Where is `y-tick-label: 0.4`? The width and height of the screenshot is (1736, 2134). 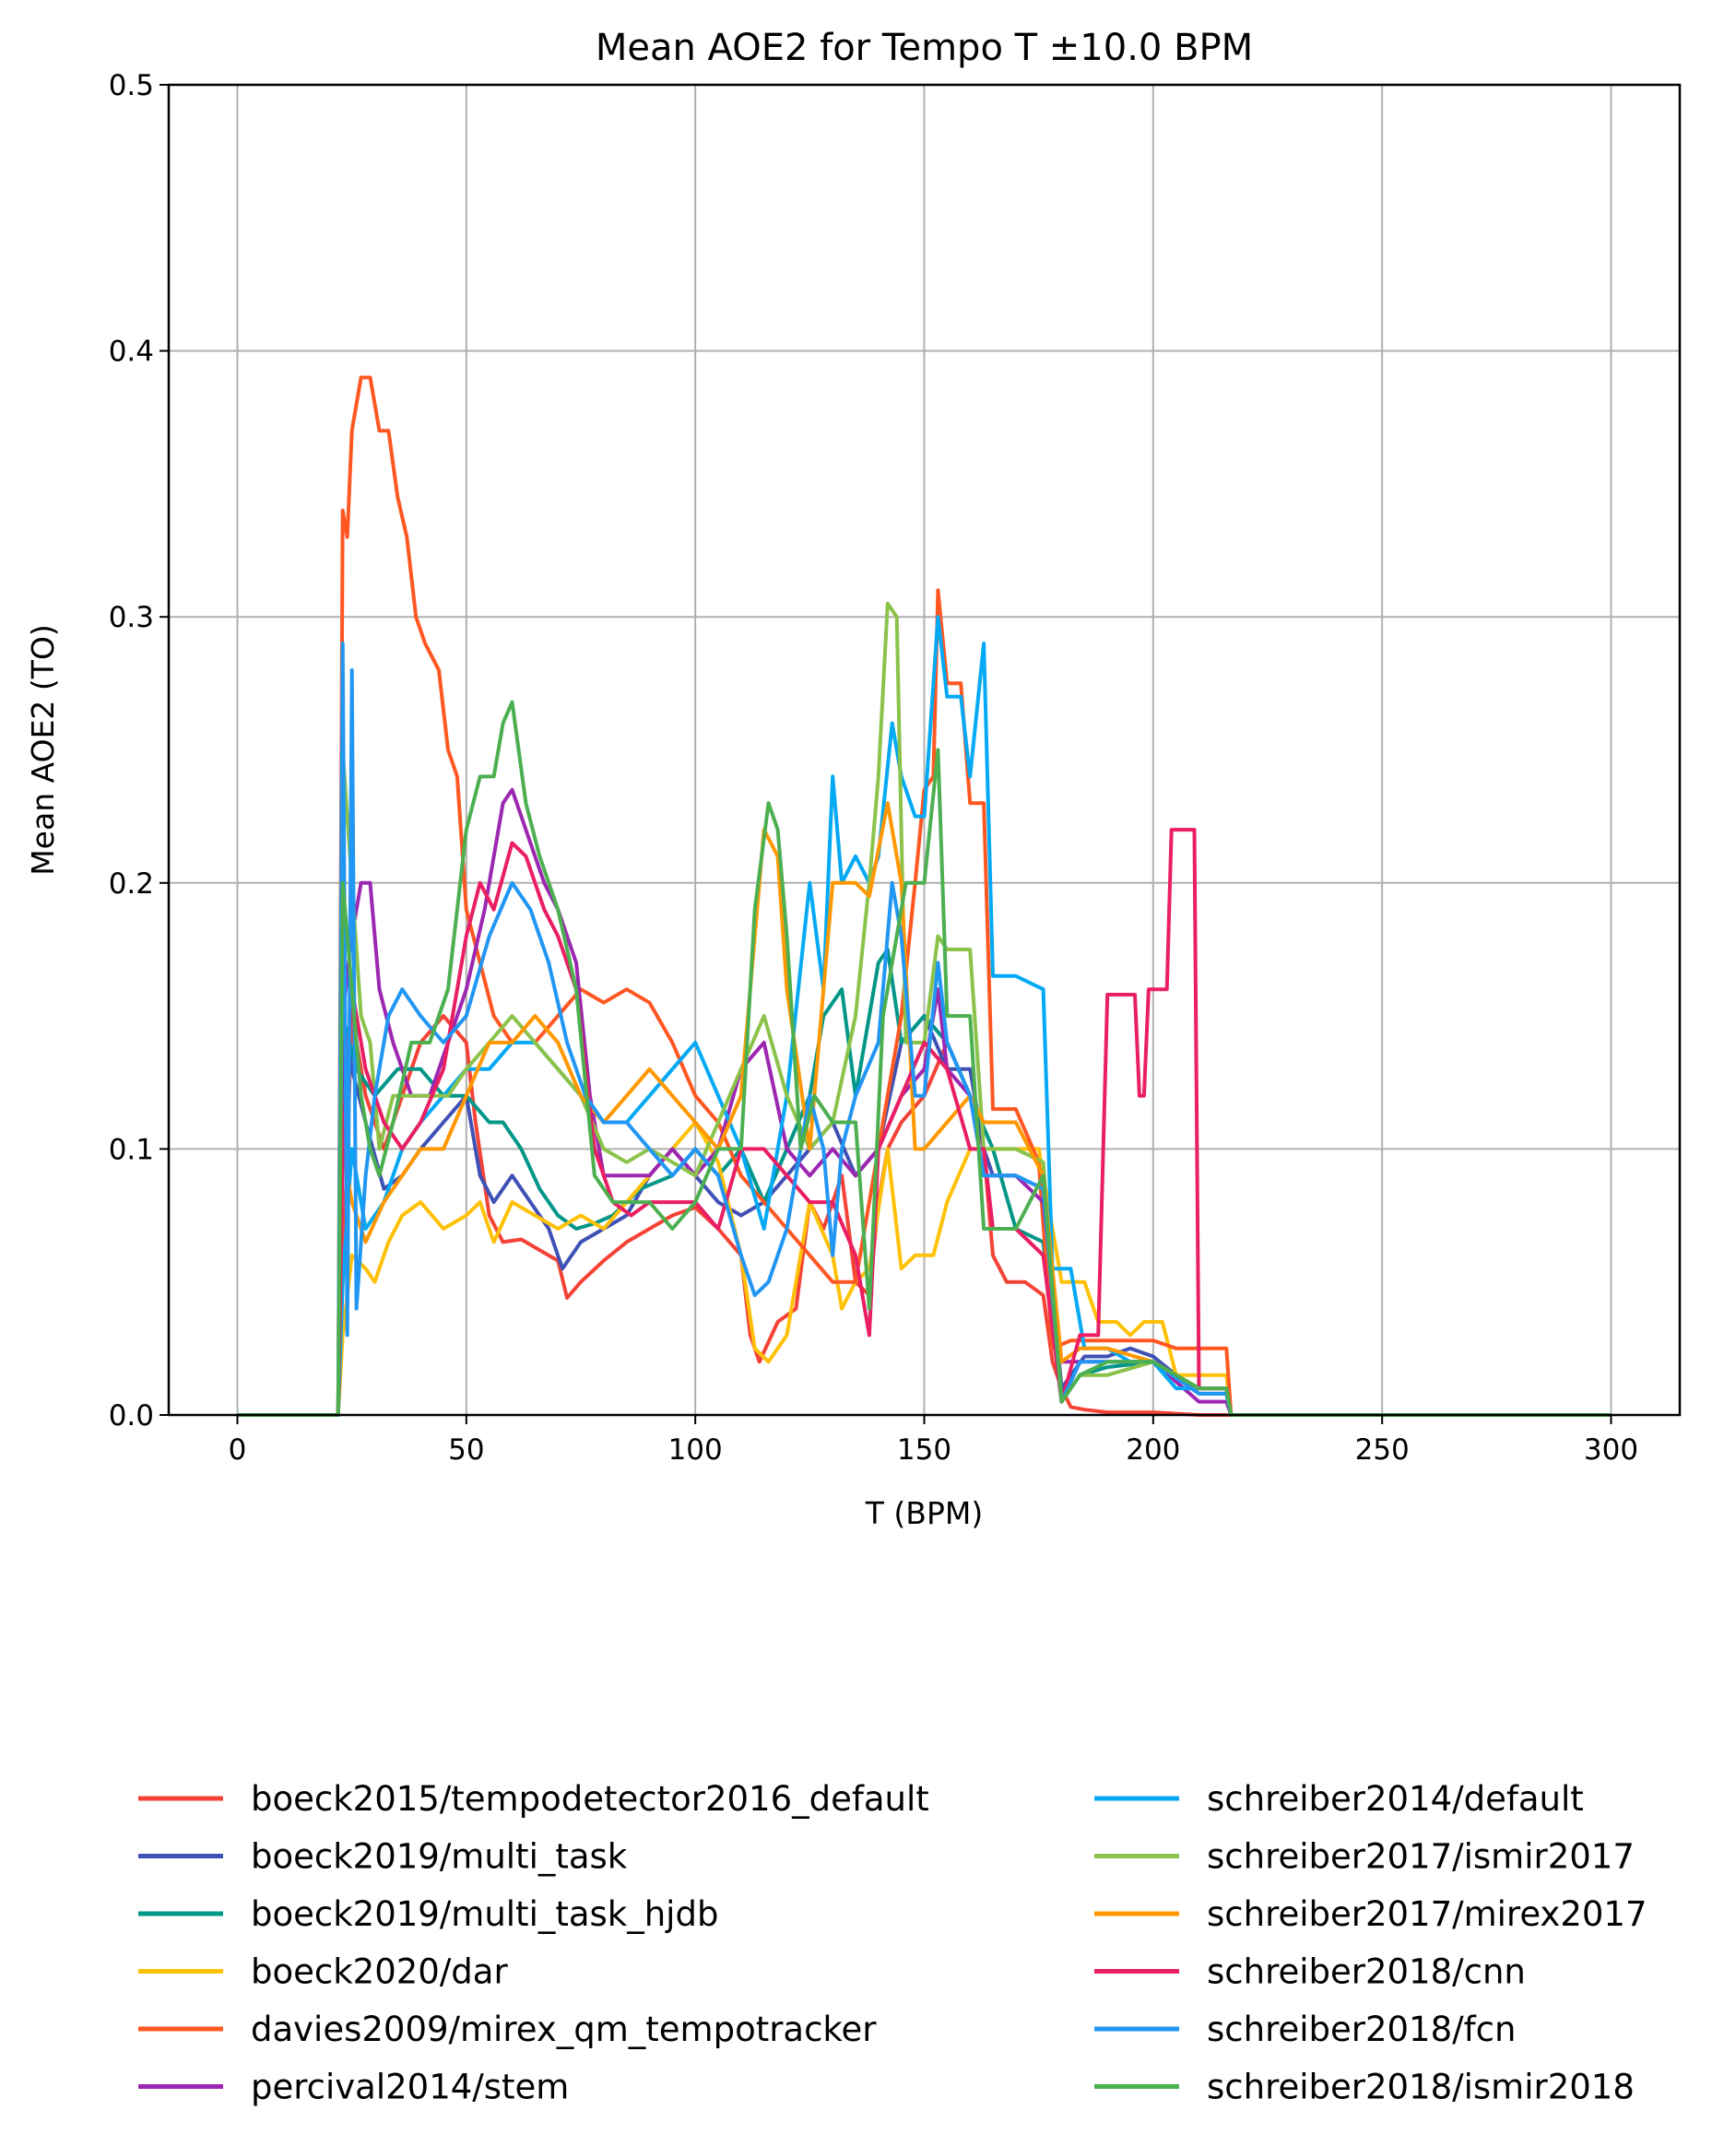 y-tick-label: 0.4 is located at coordinates (131, 352).